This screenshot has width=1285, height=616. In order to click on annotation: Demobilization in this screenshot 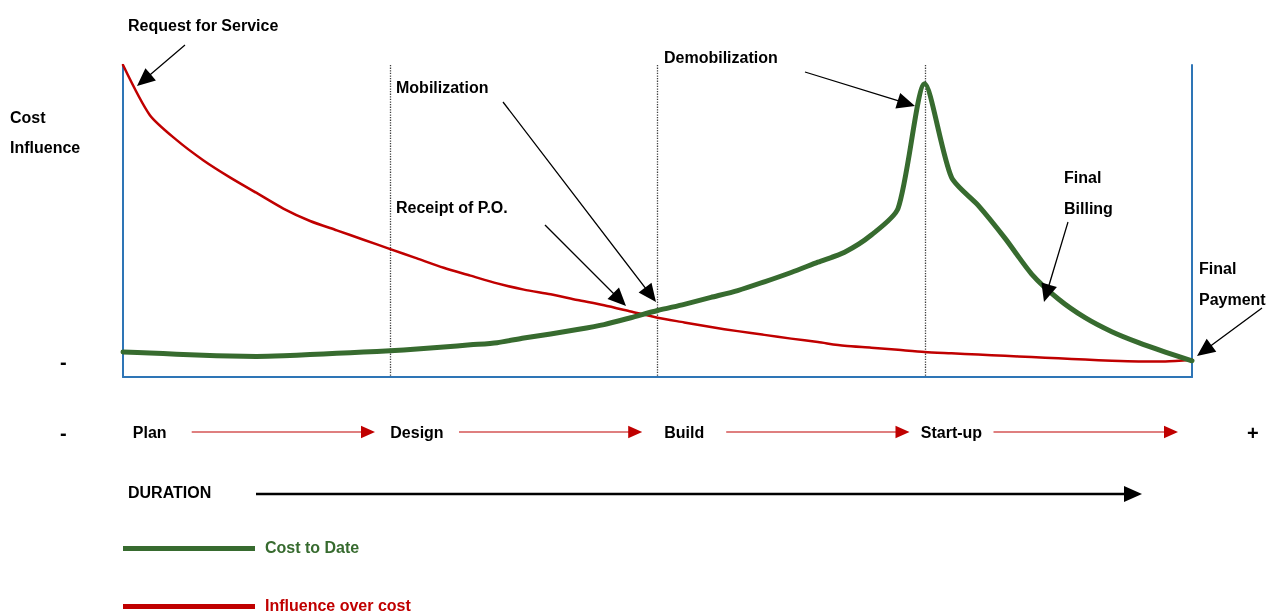, I will do `click(721, 57)`.